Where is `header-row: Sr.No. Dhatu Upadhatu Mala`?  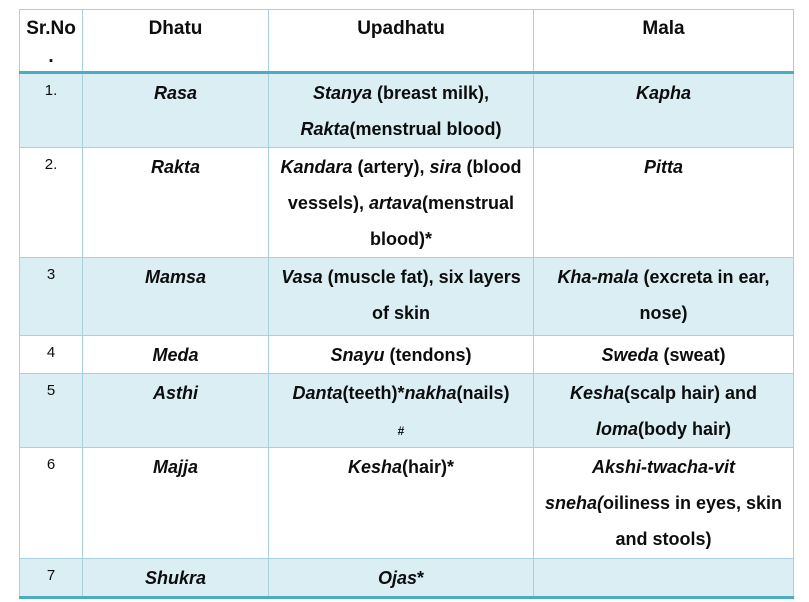 header-row: Sr.No. Dhatu Upadhatu Mala is located at coordinates (406, 41).